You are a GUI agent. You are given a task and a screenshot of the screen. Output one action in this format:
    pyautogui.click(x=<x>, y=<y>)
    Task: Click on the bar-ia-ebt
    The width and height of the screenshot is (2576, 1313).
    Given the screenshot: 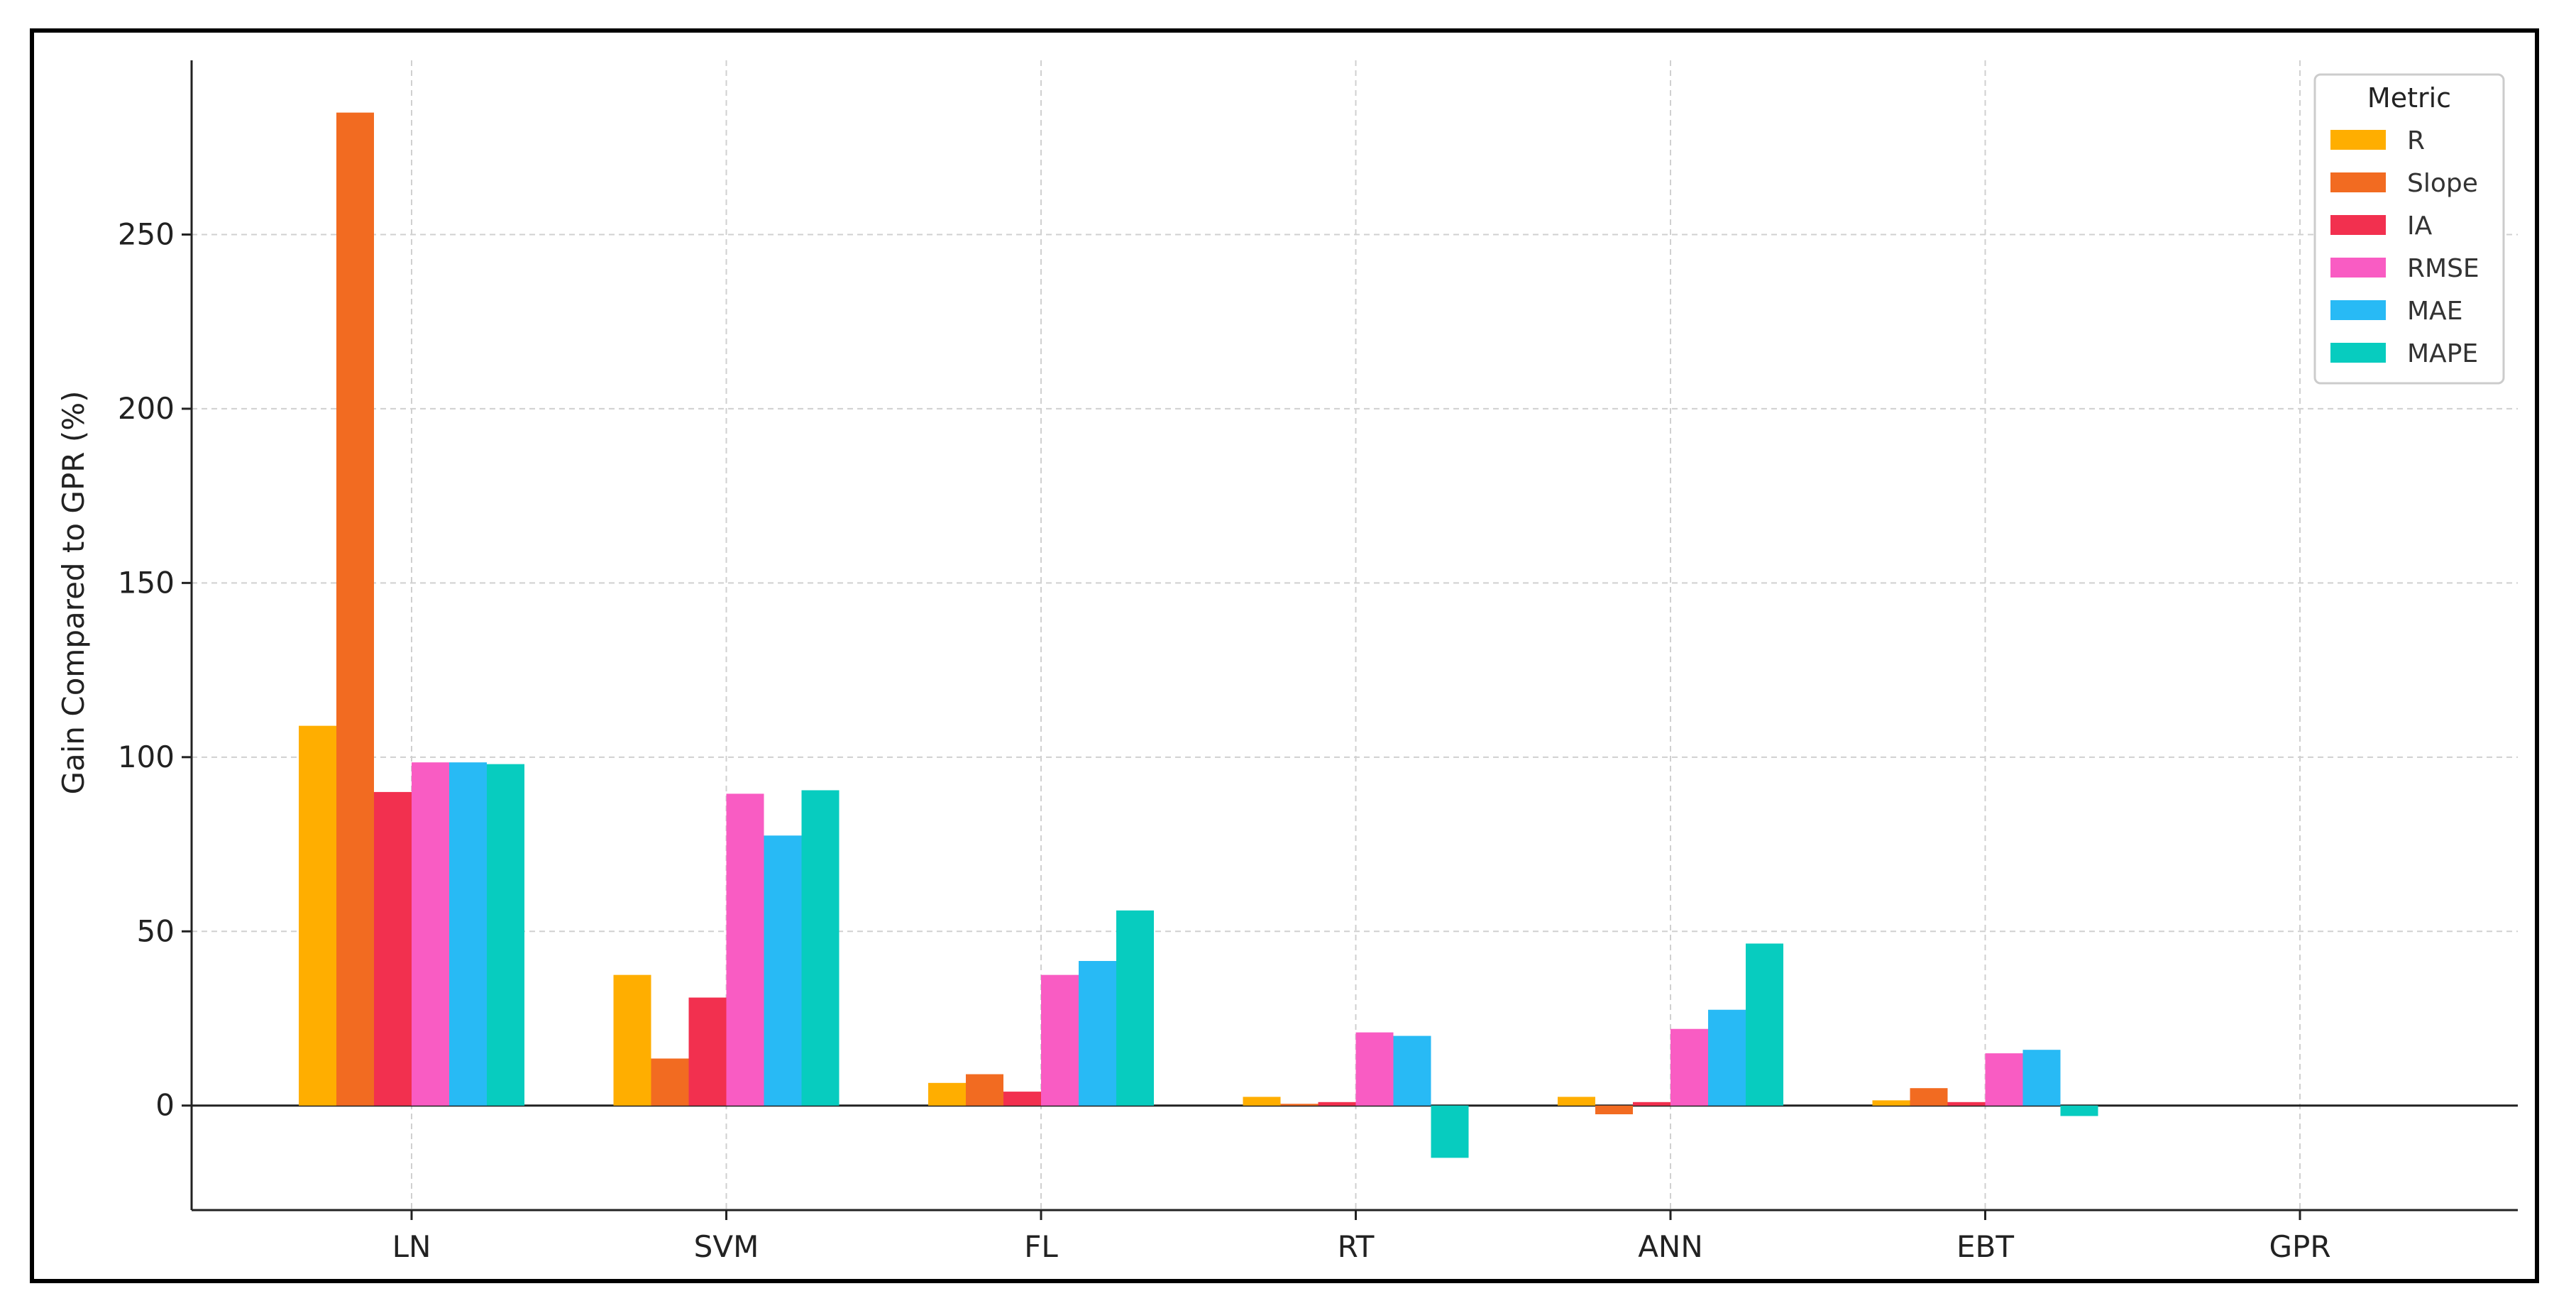 What is the action you would take?
    pyautogui.click(x=1966, y=1104)
    